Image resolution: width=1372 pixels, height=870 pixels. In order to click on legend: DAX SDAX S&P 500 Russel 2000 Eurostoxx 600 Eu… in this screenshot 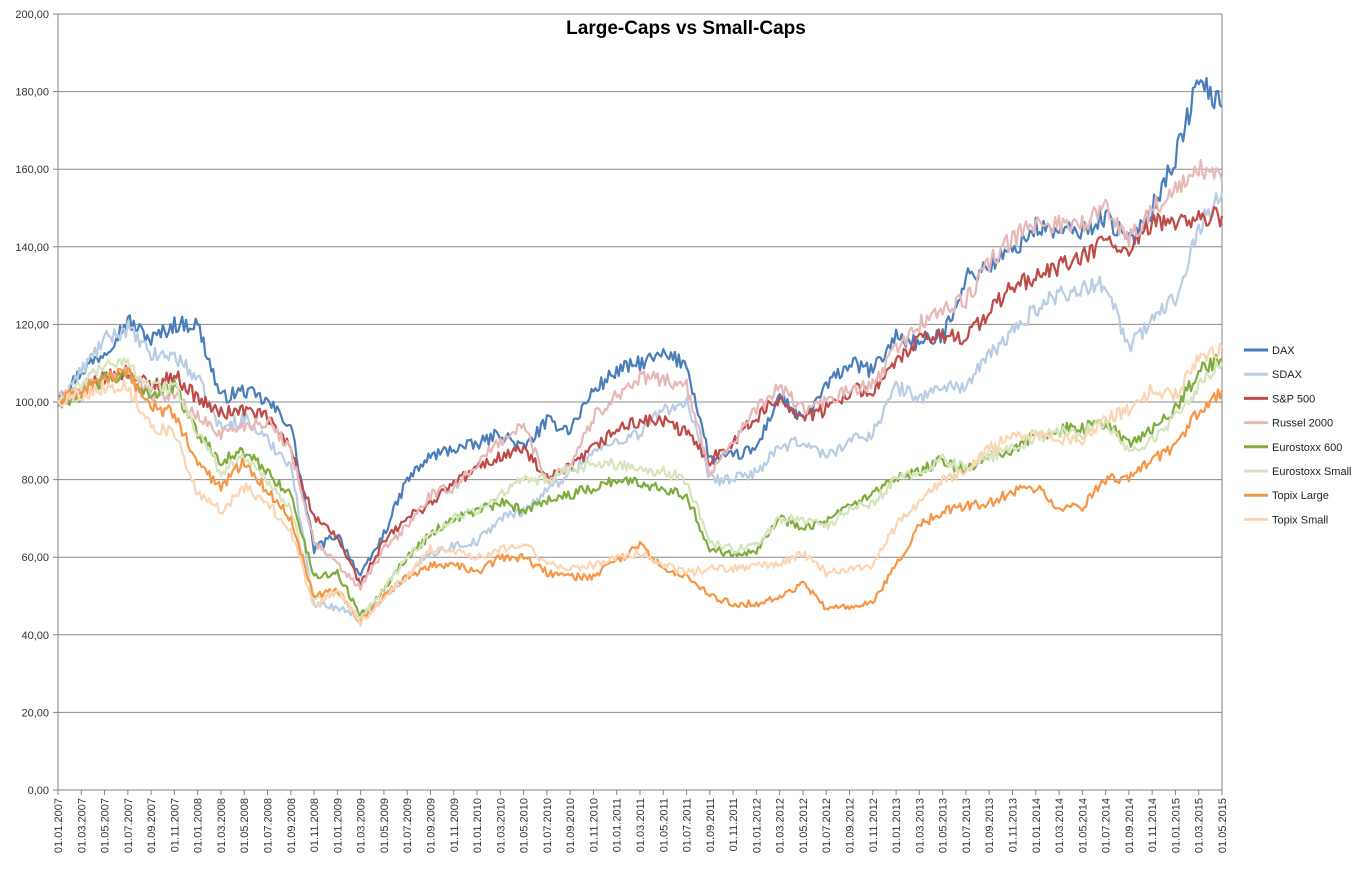, I will do `click(1297, 435)`.